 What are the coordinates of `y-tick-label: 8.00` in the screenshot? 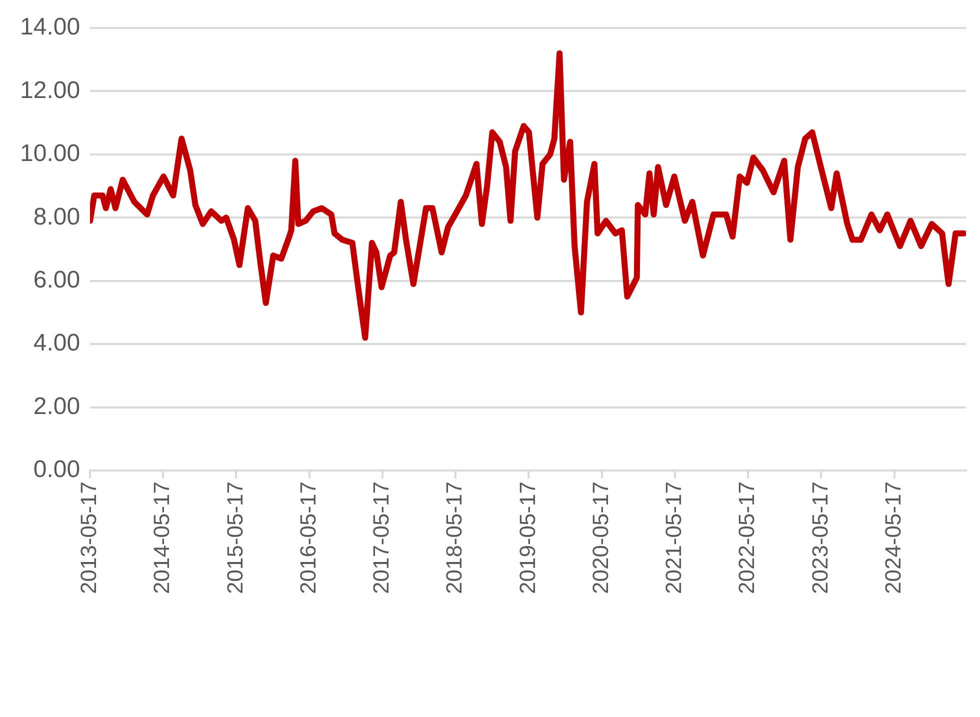 It's located at (56, 216).